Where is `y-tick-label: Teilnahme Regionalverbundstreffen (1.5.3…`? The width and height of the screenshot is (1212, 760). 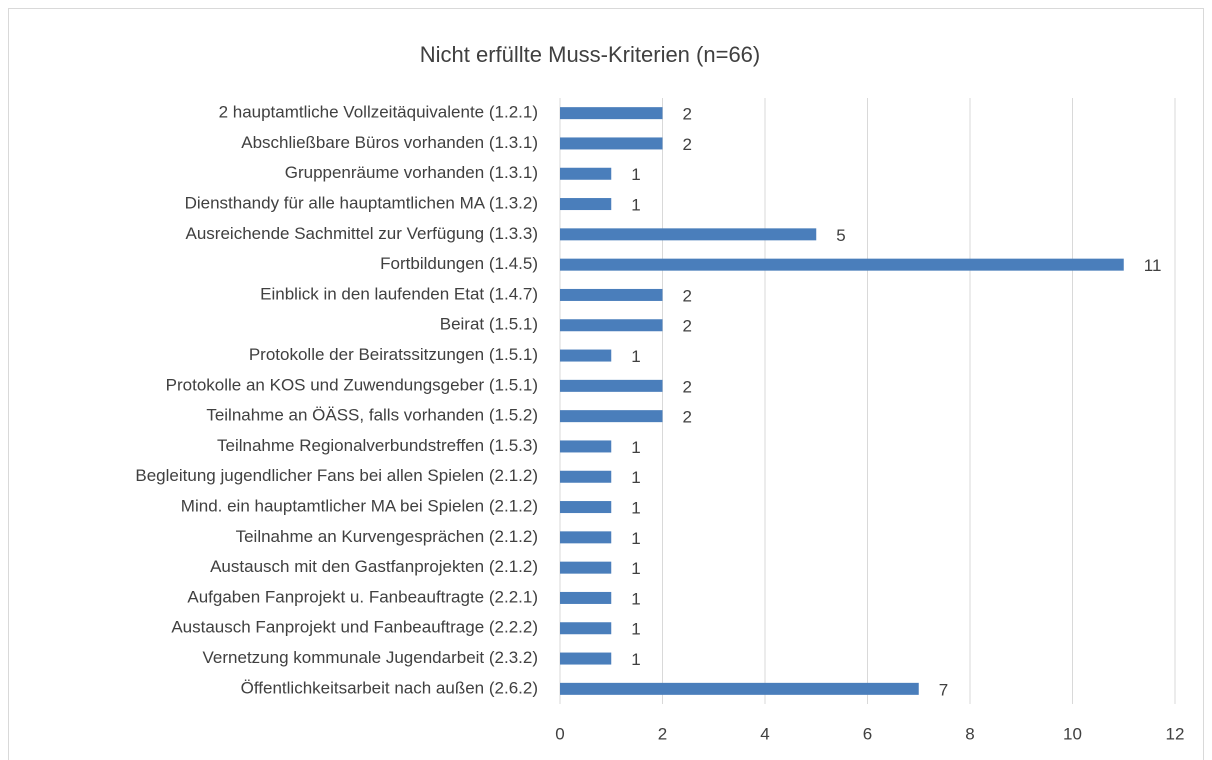 y-tick-label: Teilnahme Regionalverbundstreffen (1.5.3… is located at coordinates (377, 445).